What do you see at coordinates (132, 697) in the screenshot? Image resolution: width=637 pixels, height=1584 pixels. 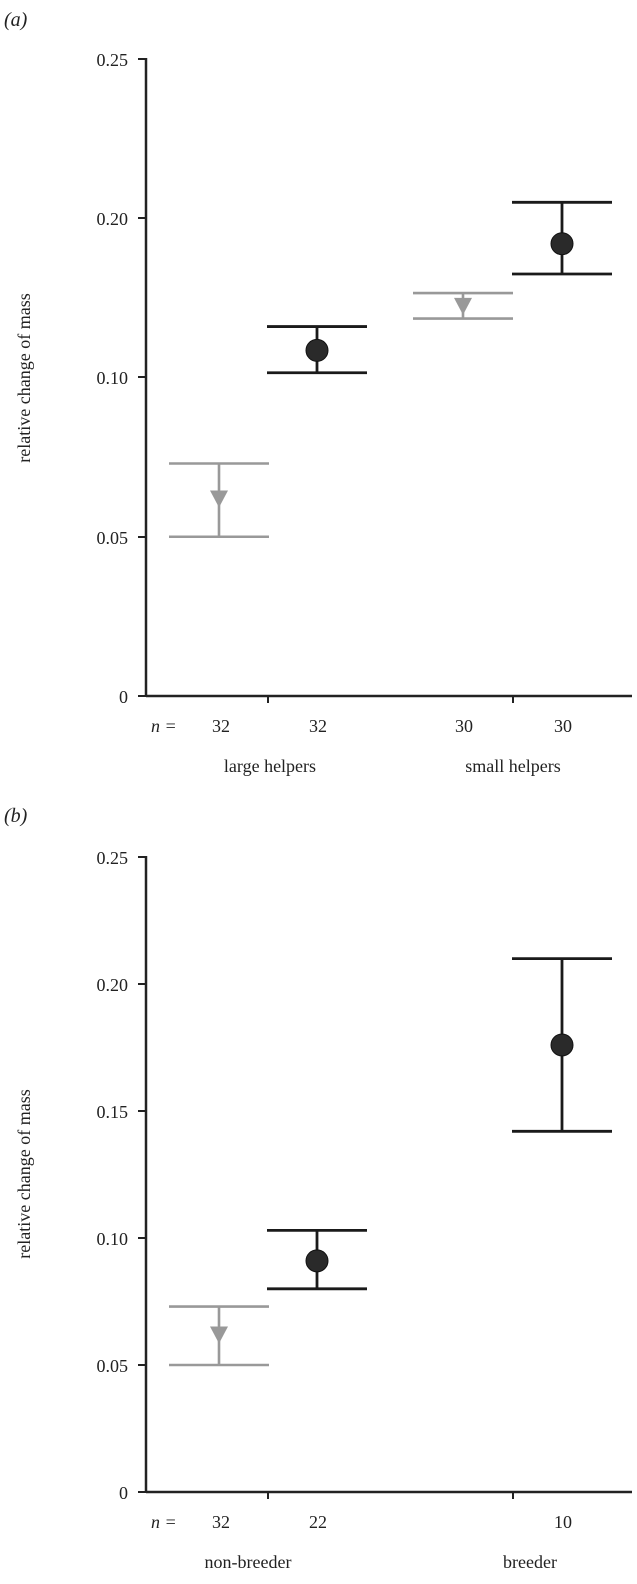 I see `y-tick-a: 0` at bounding box center [132, 697].